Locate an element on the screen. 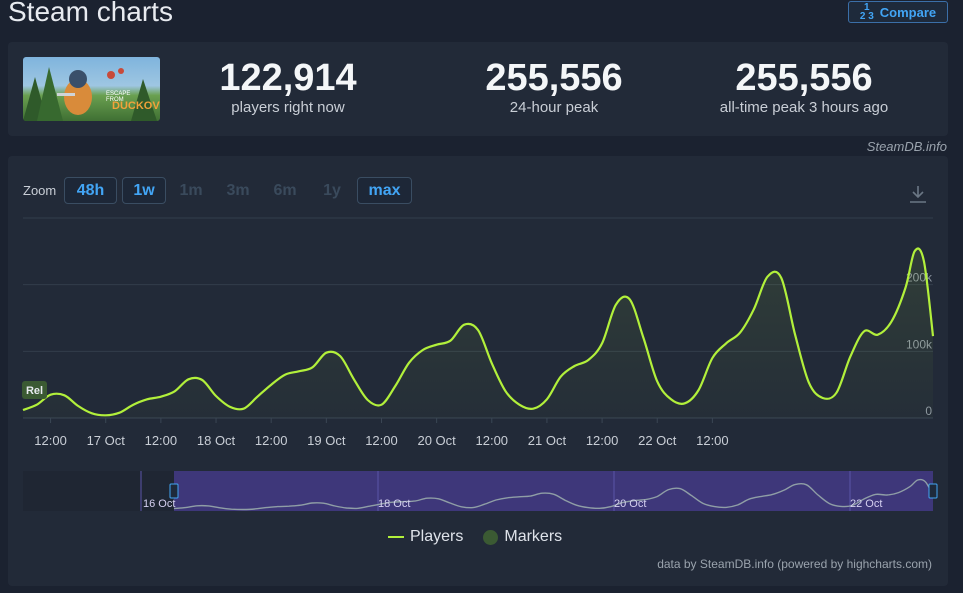  zoom-48h-button: 48h is located at coordinates (90, 190).